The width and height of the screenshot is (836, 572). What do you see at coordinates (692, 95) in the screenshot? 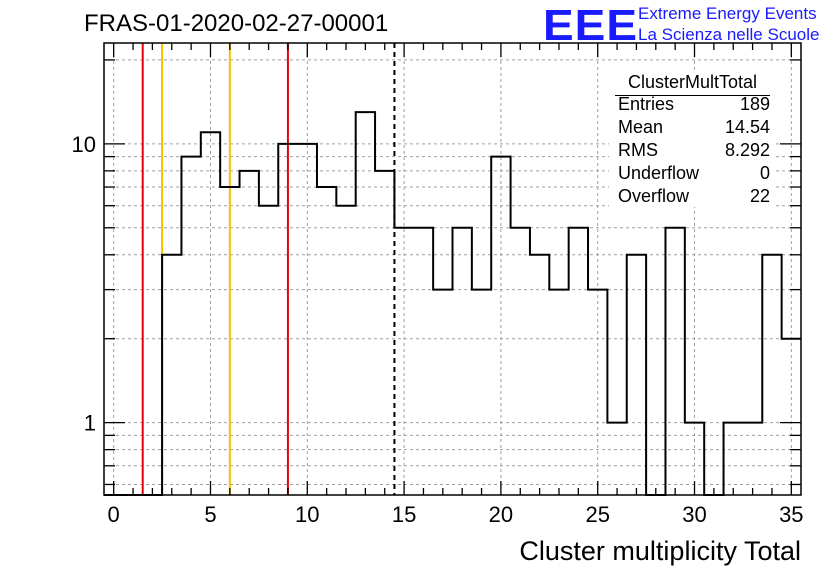
I see `stats-box-divider` at bounding box center [692, 95].